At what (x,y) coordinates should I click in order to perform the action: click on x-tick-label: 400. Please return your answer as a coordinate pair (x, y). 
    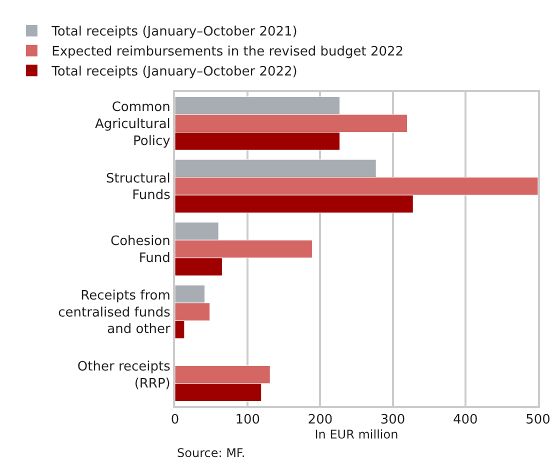
    Looking at the image, I should click on (465, 420).